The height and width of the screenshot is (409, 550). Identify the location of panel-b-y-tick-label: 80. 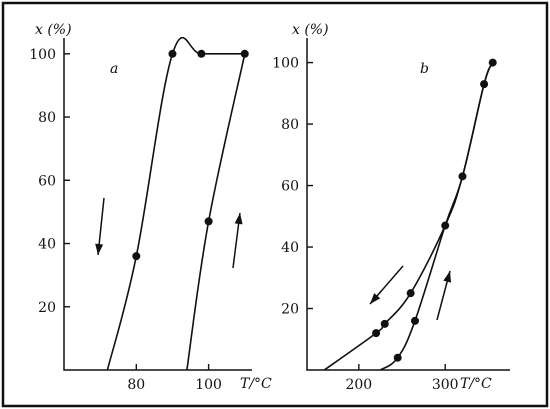
(290, 125).